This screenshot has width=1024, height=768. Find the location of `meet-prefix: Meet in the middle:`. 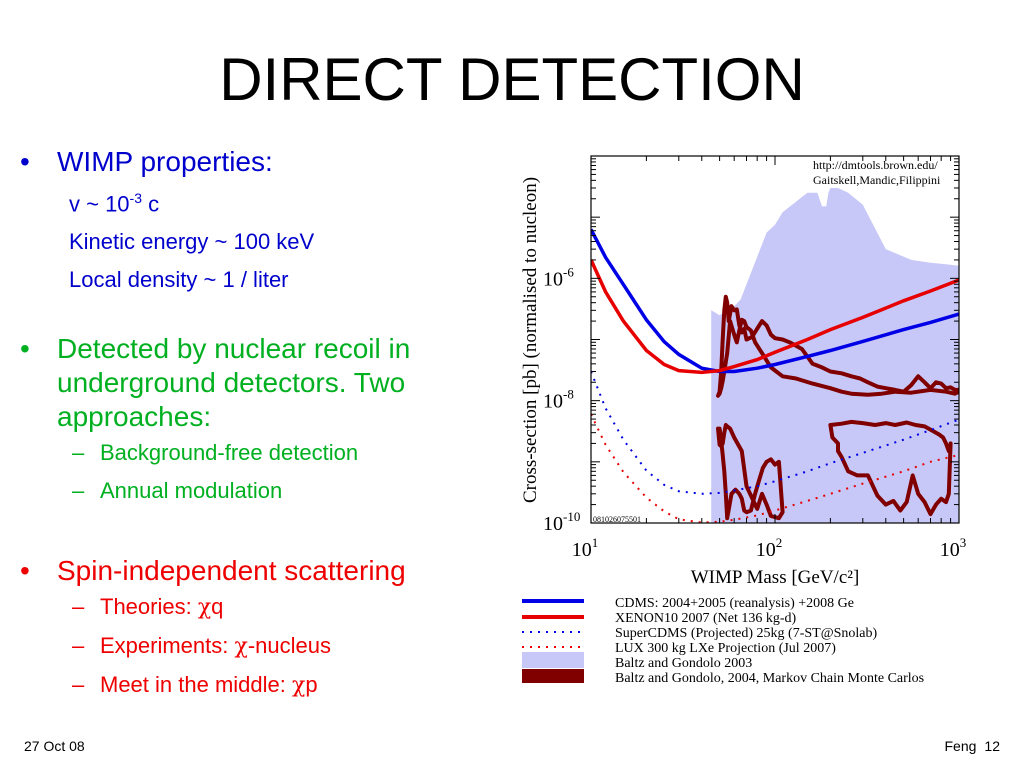

meet-prefix: Meet in the middle: is located at coordinates (196, 685).